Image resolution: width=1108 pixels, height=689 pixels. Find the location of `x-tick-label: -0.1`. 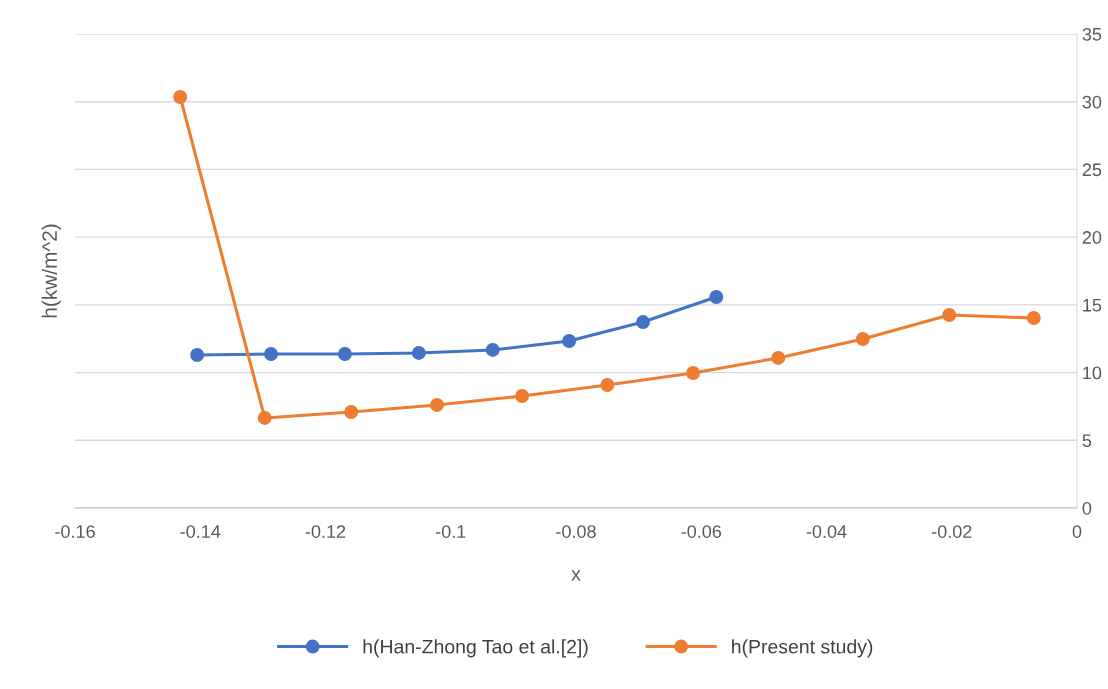

x-tick-label: -0.1 is located at coordinates (451, 531).